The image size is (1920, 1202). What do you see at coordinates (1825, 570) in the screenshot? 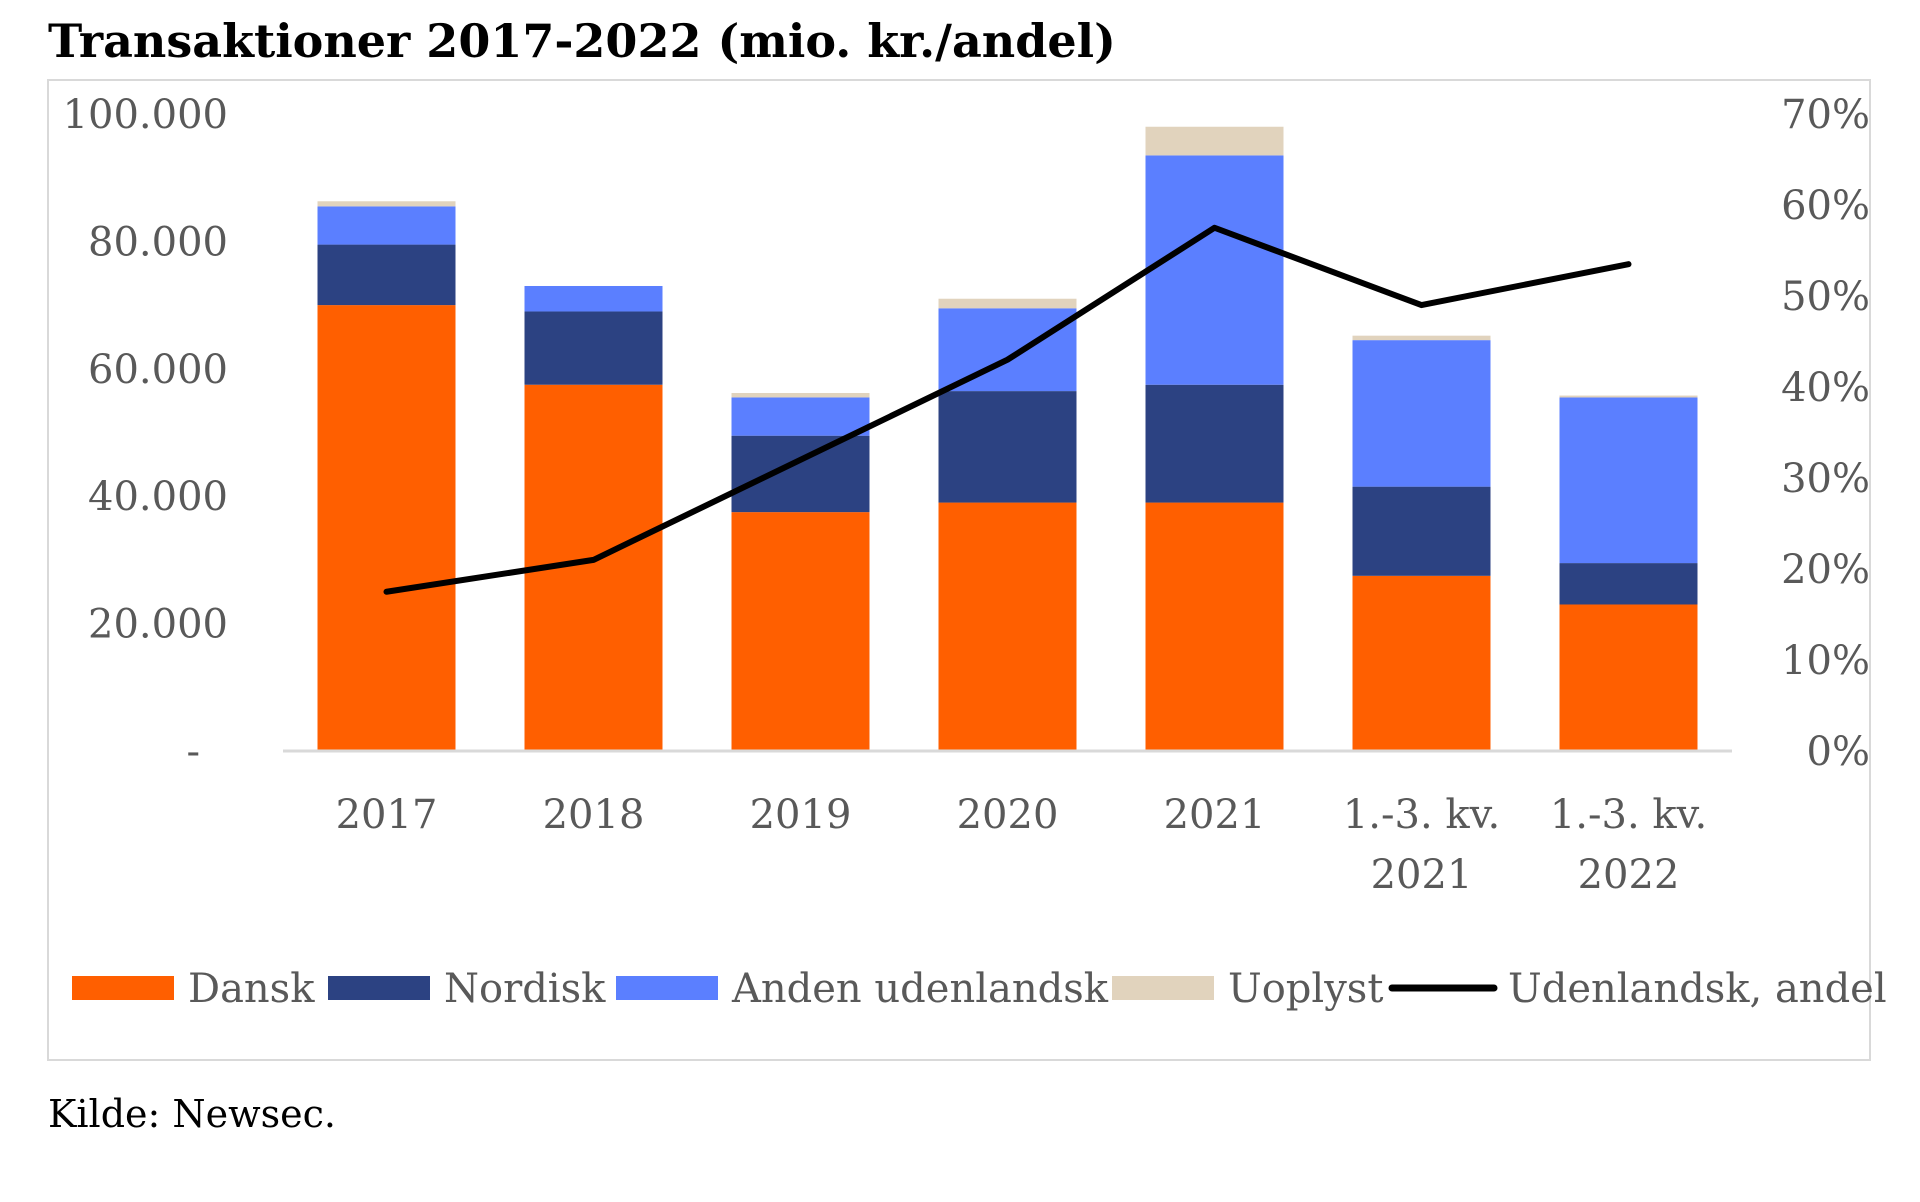
I see `y-right-tick-label: 20%` at bounding box center [1825, 570].